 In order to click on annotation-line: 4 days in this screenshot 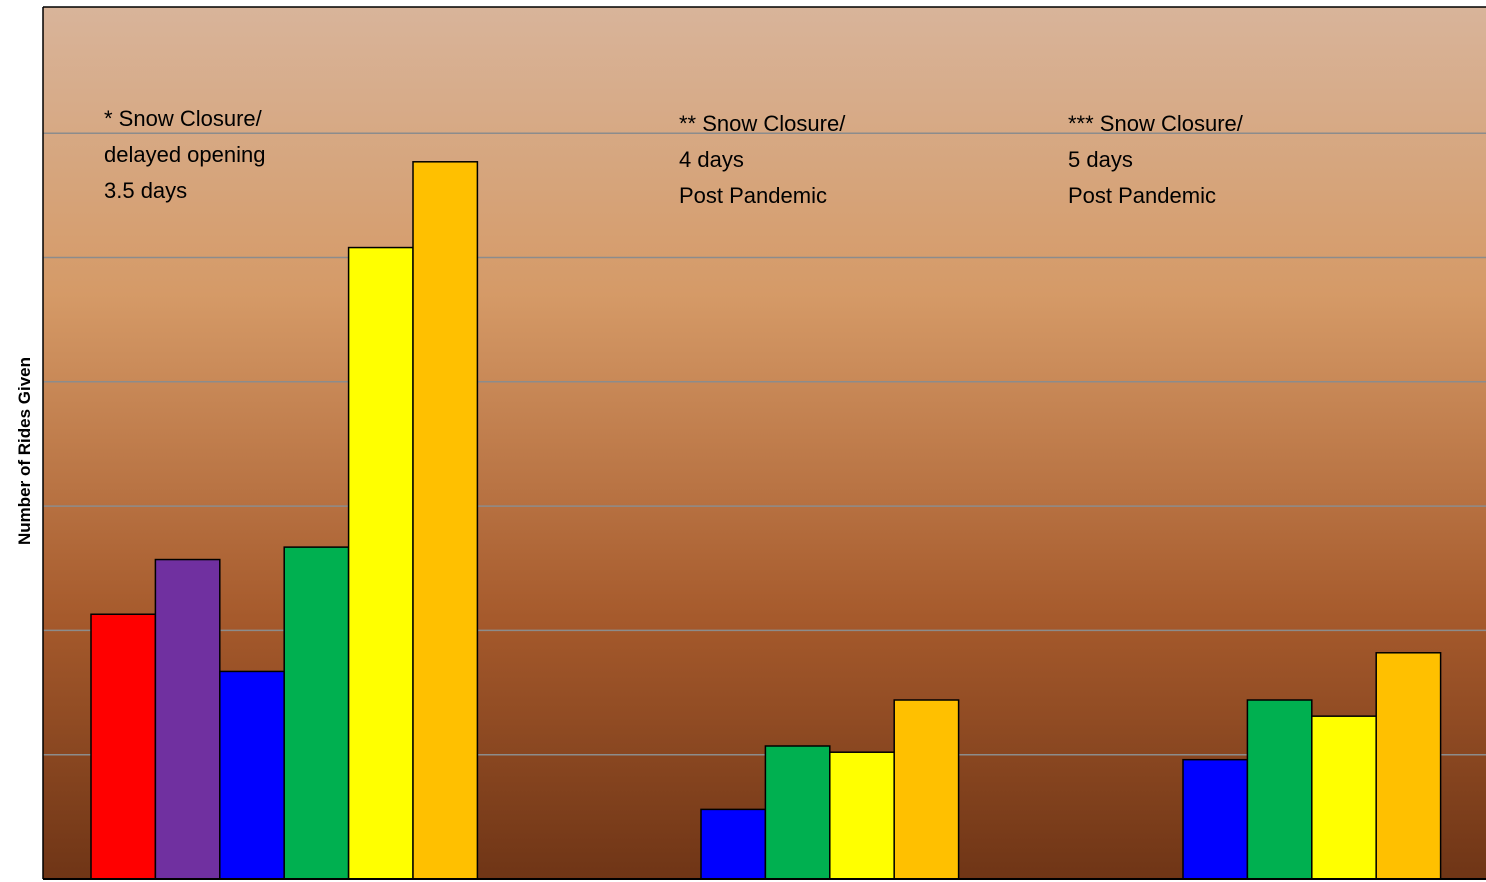, I will do `click(711, 159)`.